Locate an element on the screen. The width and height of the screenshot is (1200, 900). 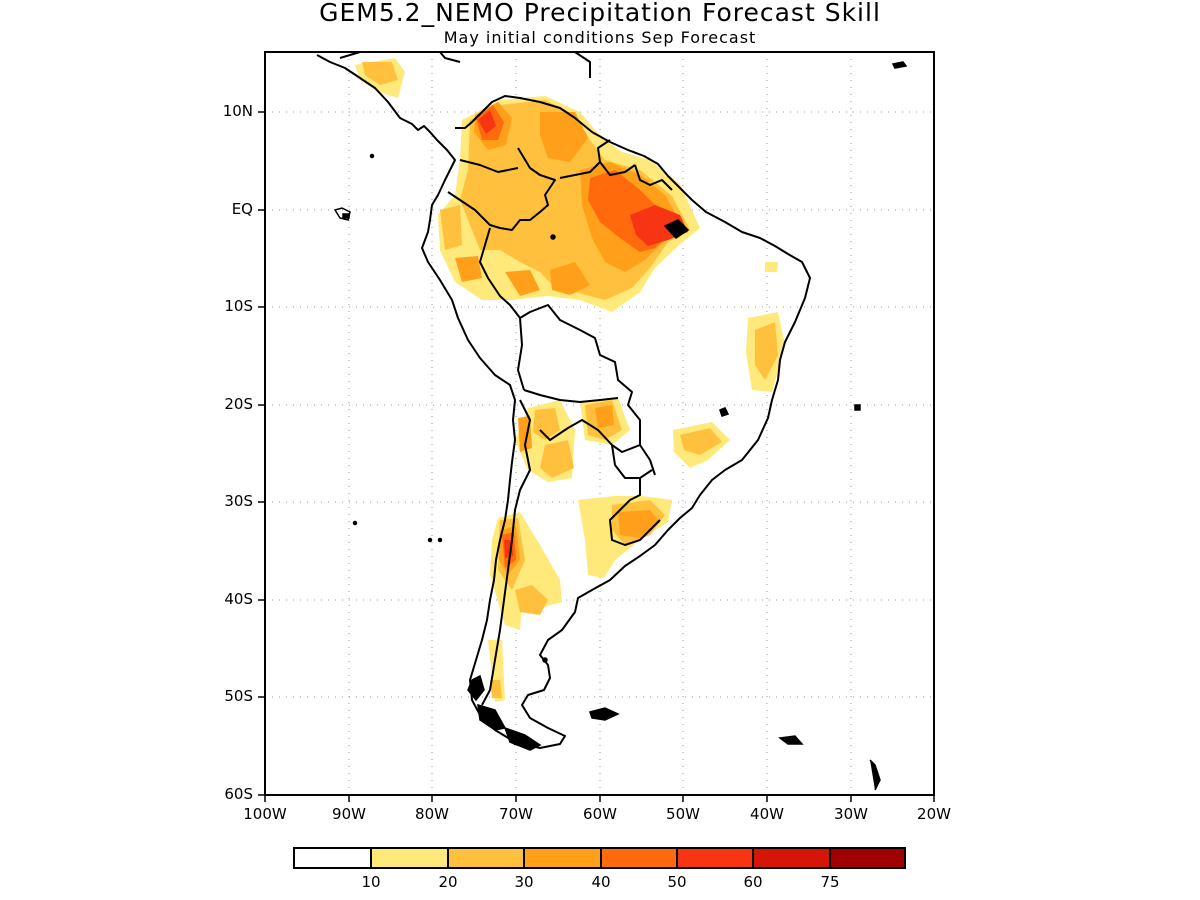
x-tick-label: 20W is located at coordinates (934, 814).